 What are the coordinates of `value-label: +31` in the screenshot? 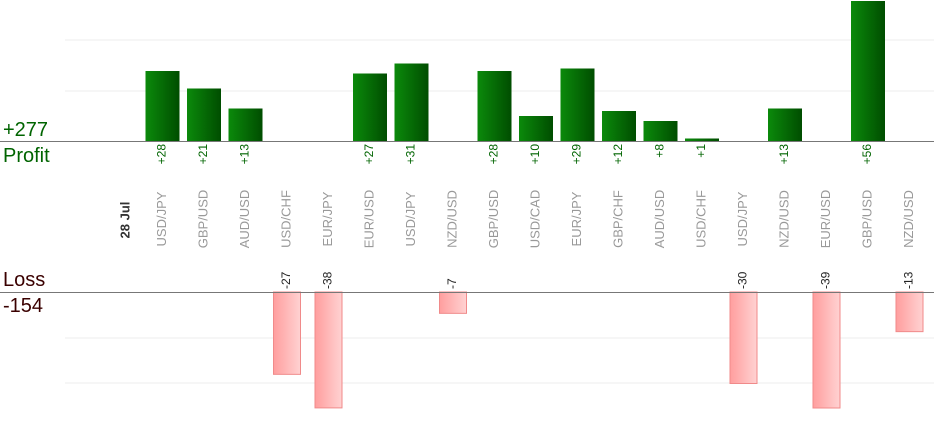 It's located at (411, 154).